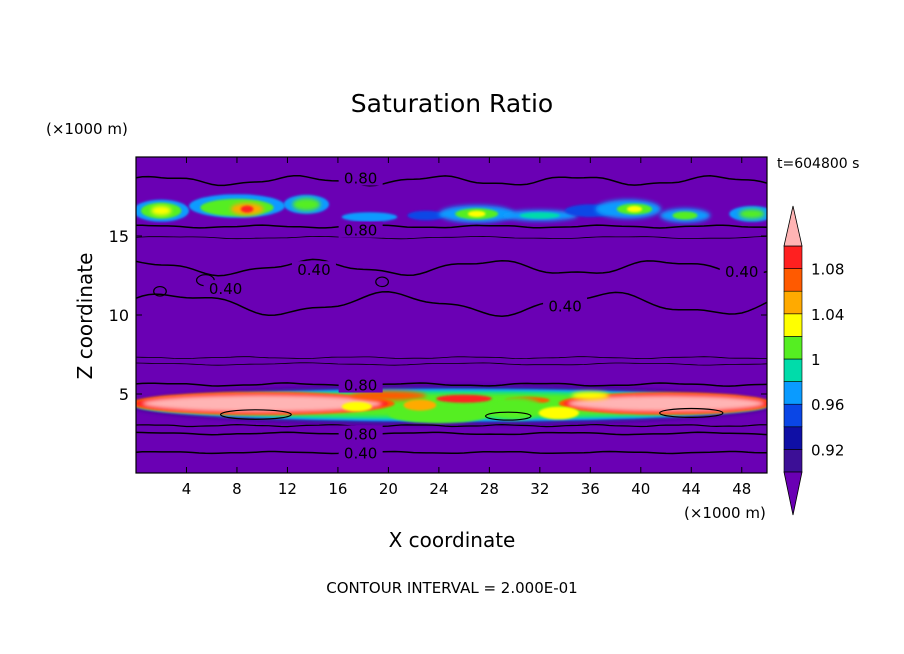 The image size is (904, 654). I want to click on x-tick-label: 24, so click(438, 489).